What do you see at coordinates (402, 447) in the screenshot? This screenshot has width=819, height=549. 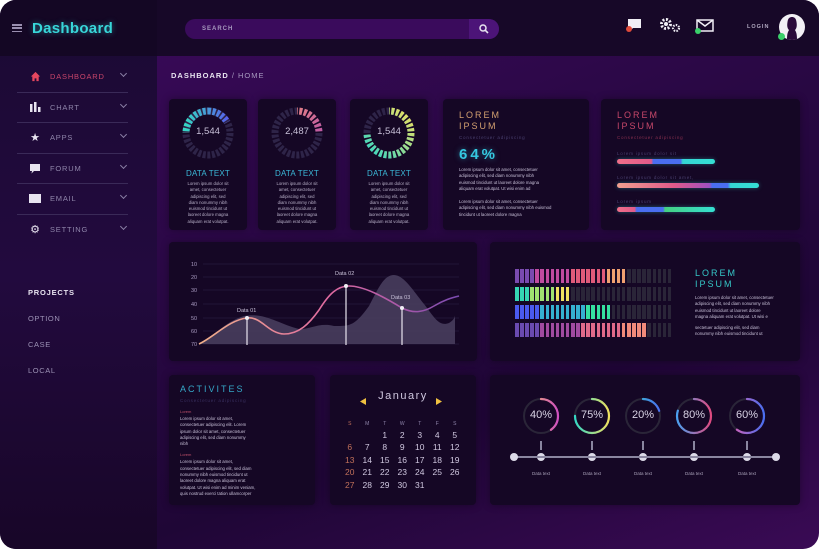 I see `calendar-day: 9` at bounding box center [402, 447].